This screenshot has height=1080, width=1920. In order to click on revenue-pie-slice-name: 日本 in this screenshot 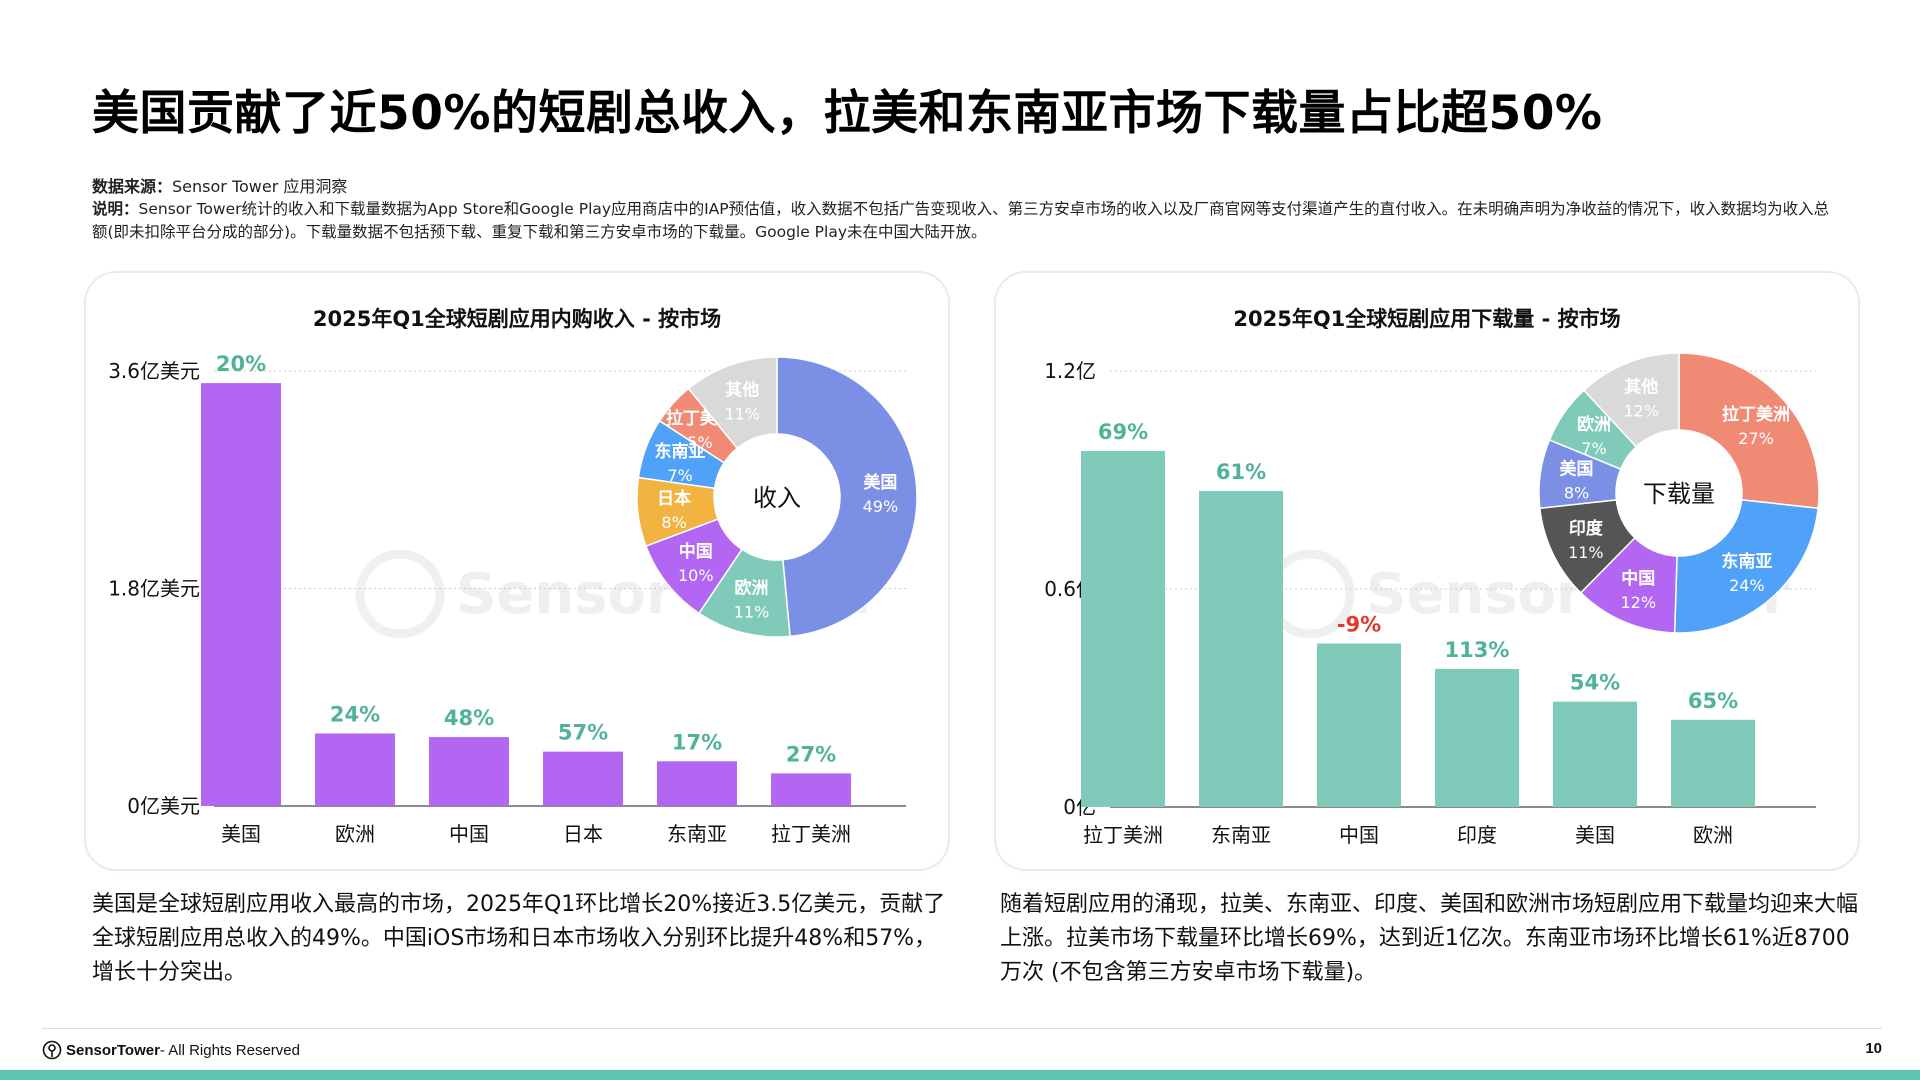, I will do `click(674, 498)`.